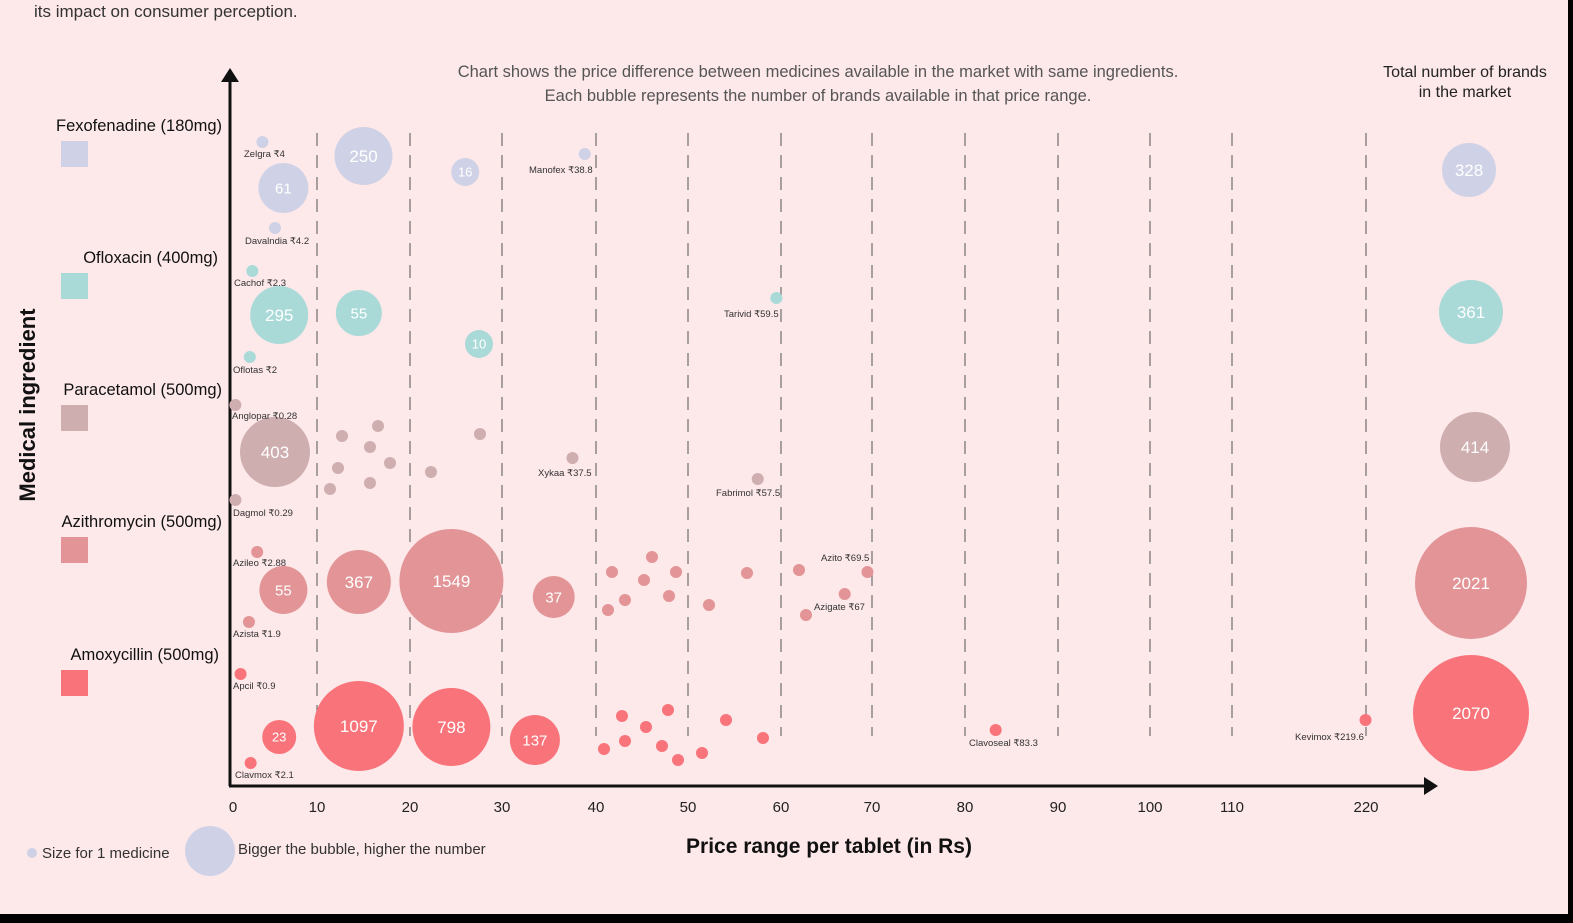 The image size is (1573, 923). Describe the element at coordinates (872, 807) in the screenshot. I see `x-tick-label: 70` at that location.